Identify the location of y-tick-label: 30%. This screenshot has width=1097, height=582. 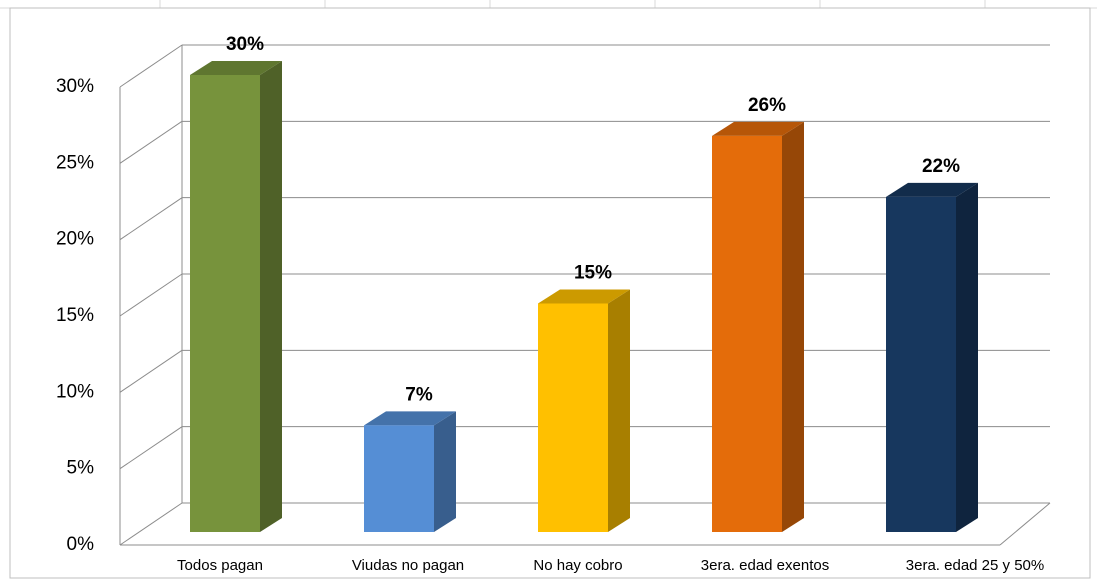
(75, 86).